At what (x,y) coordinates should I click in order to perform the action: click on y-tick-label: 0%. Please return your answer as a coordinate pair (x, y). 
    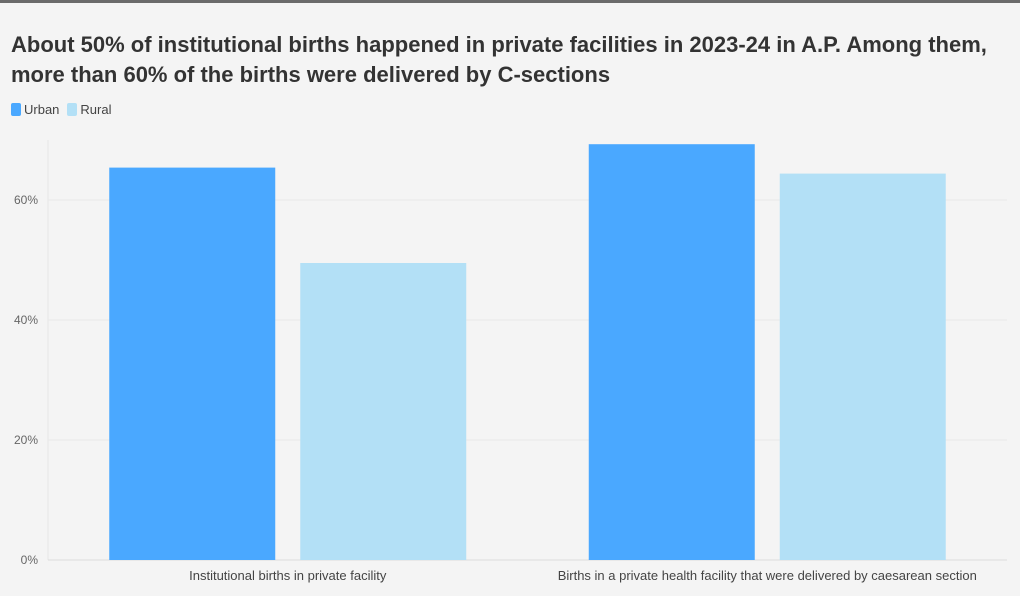
    Looking at the image, I should click on (30, 560).